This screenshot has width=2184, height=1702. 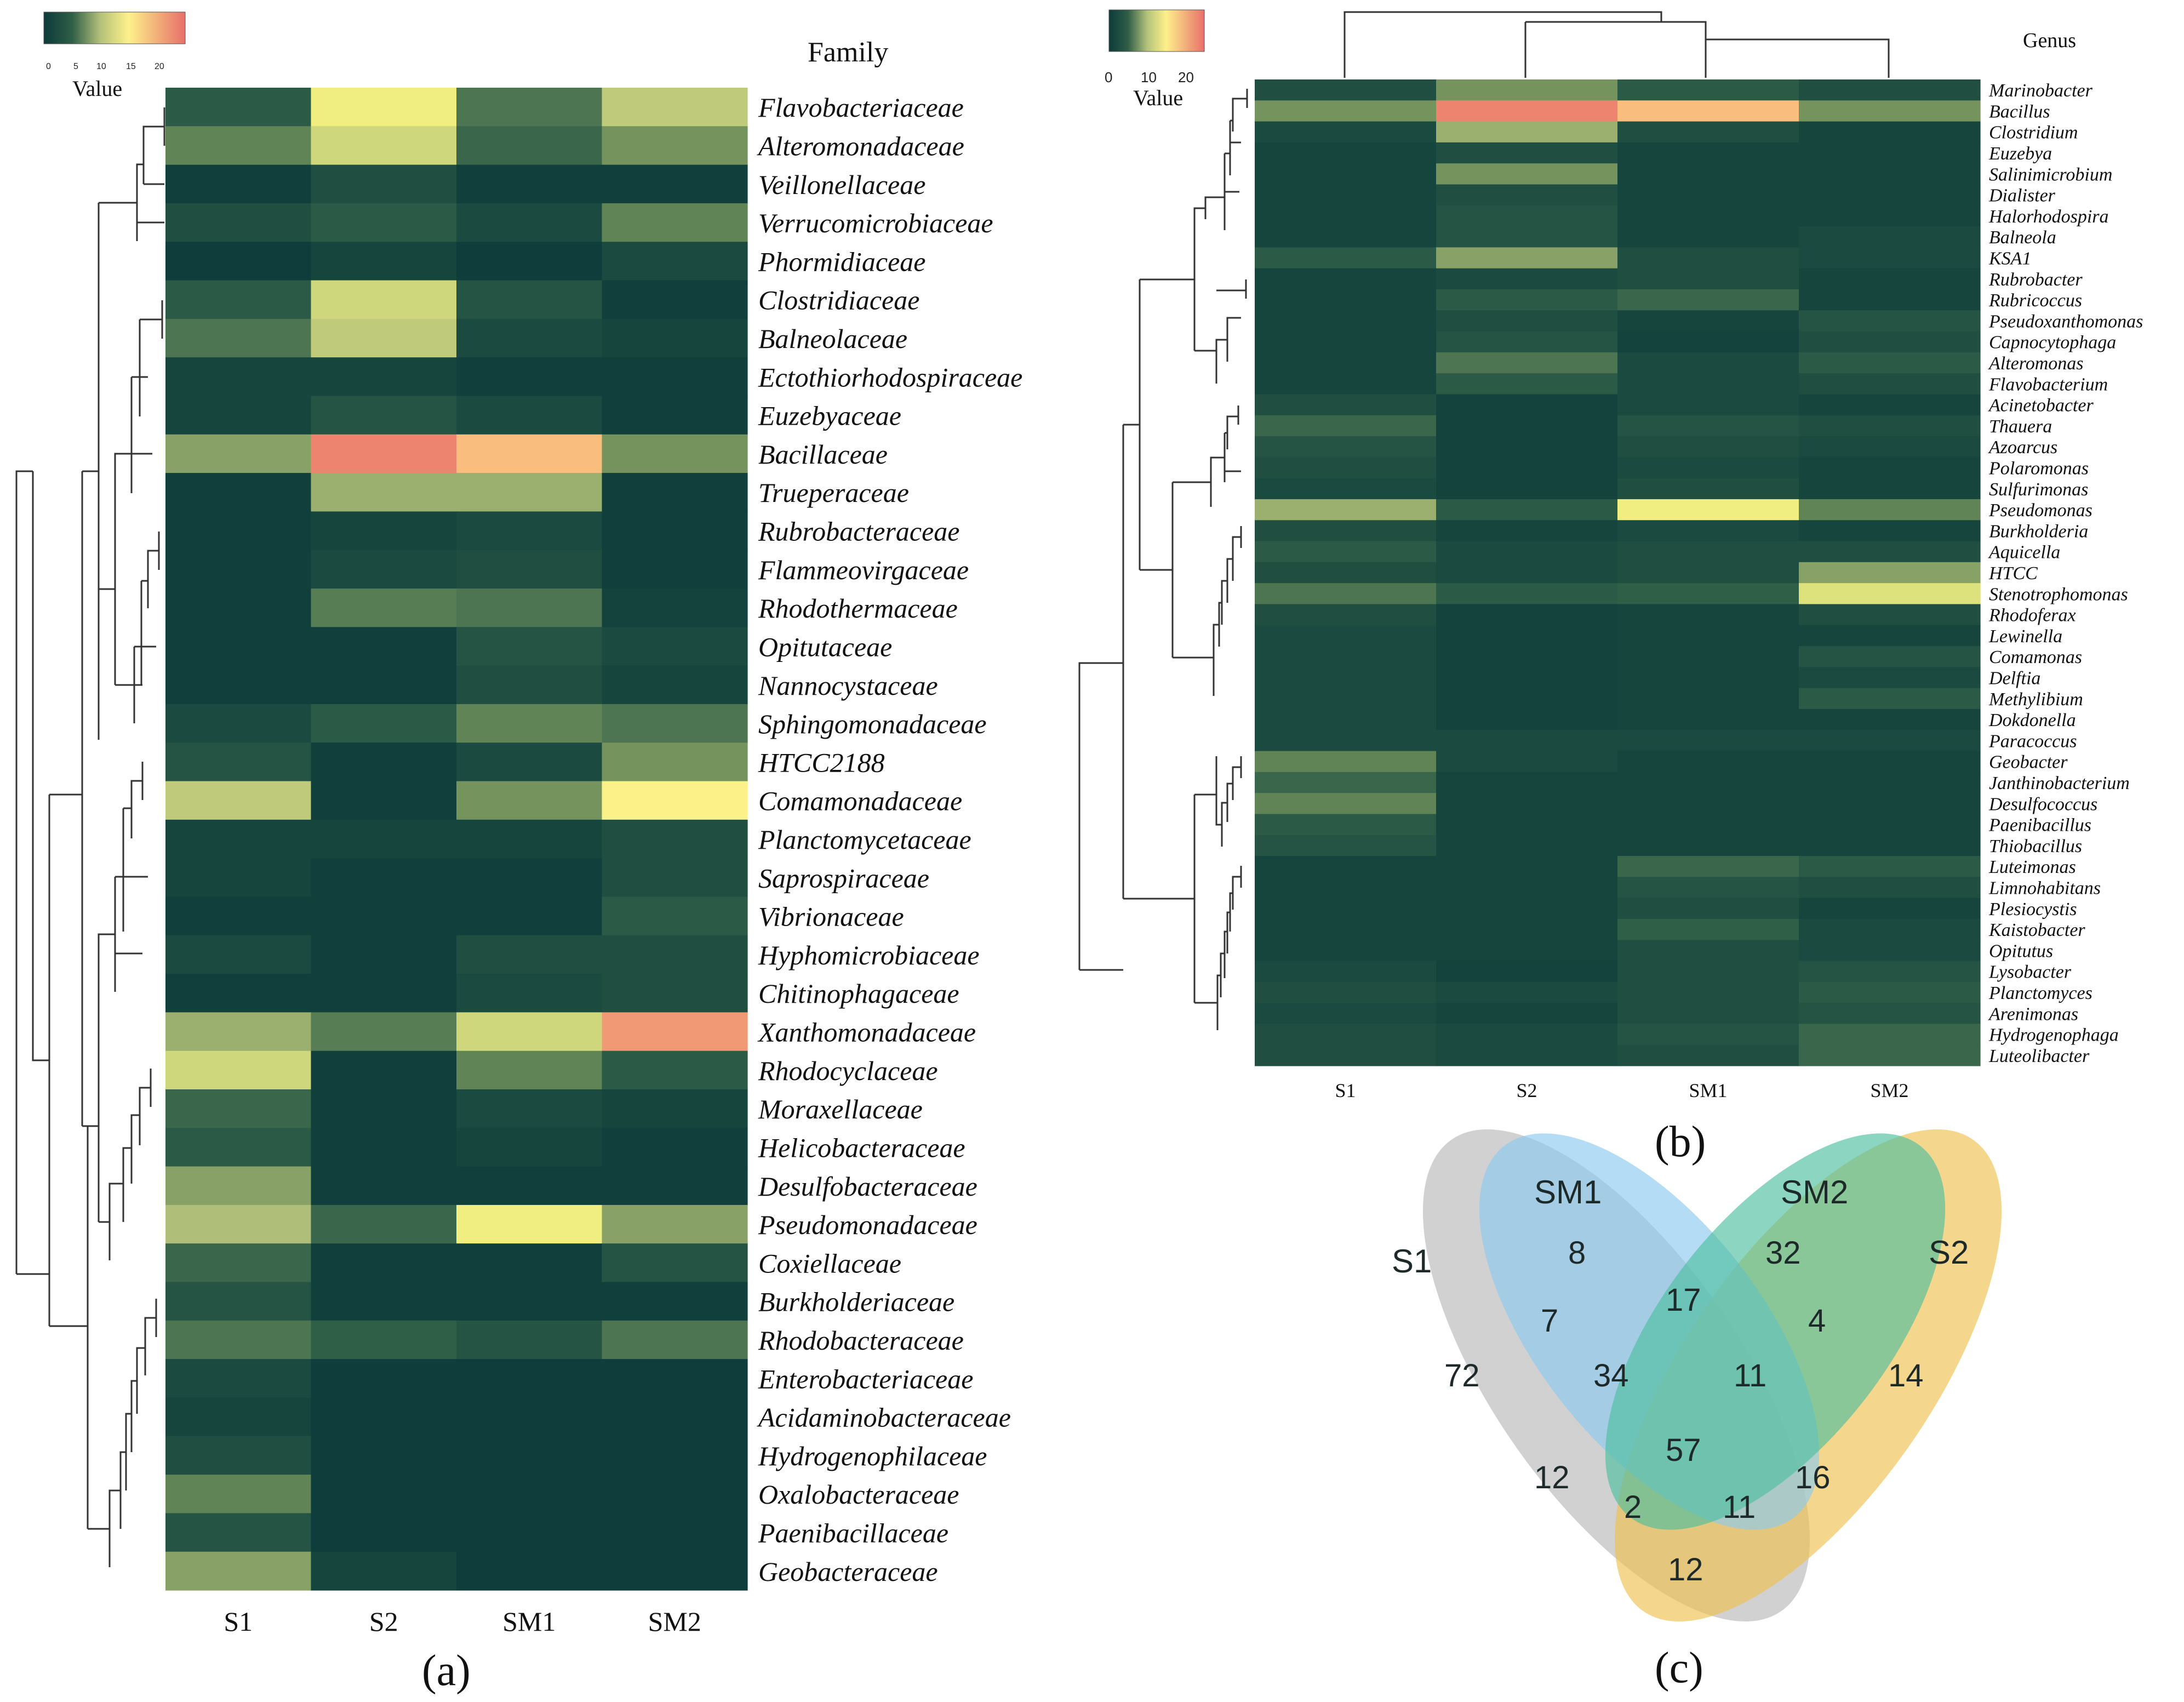 I want to click on legend-genus-tick: 10, so click(x=1149, y=77).